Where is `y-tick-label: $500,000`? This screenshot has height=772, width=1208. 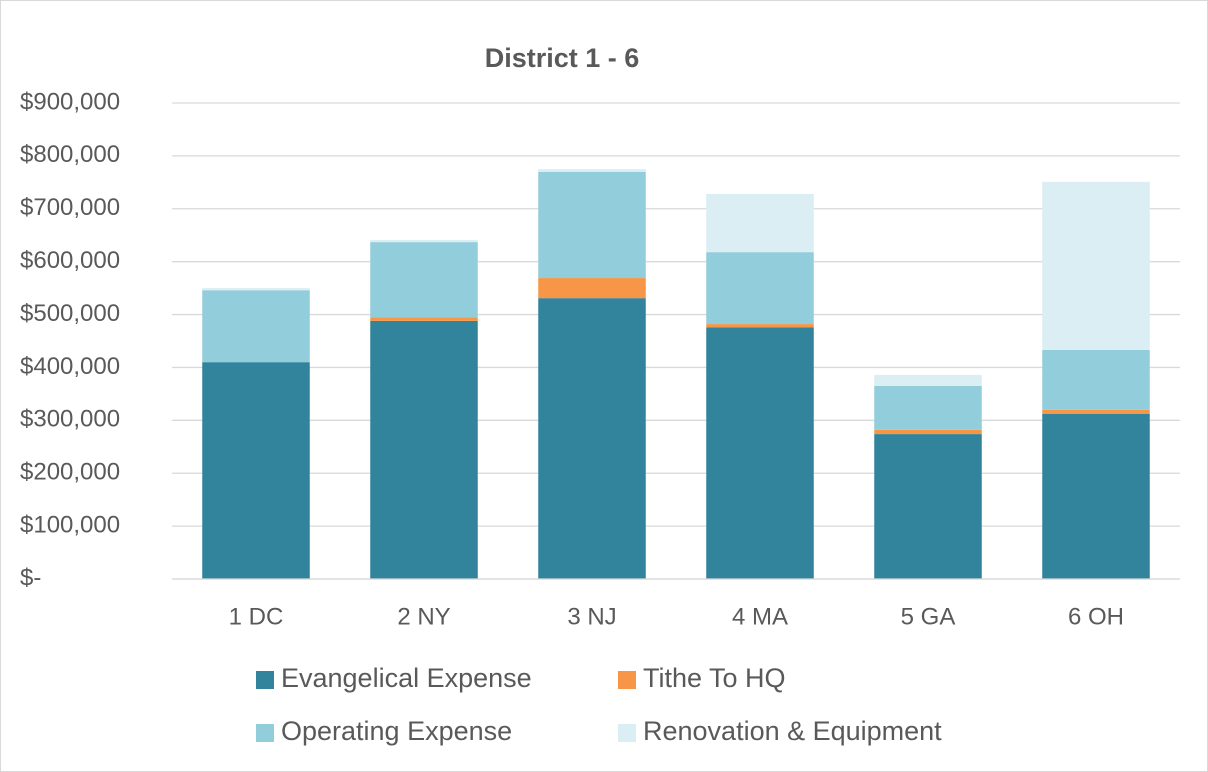
y-tick-label: $500,000 is located at coordinates (70, 313).